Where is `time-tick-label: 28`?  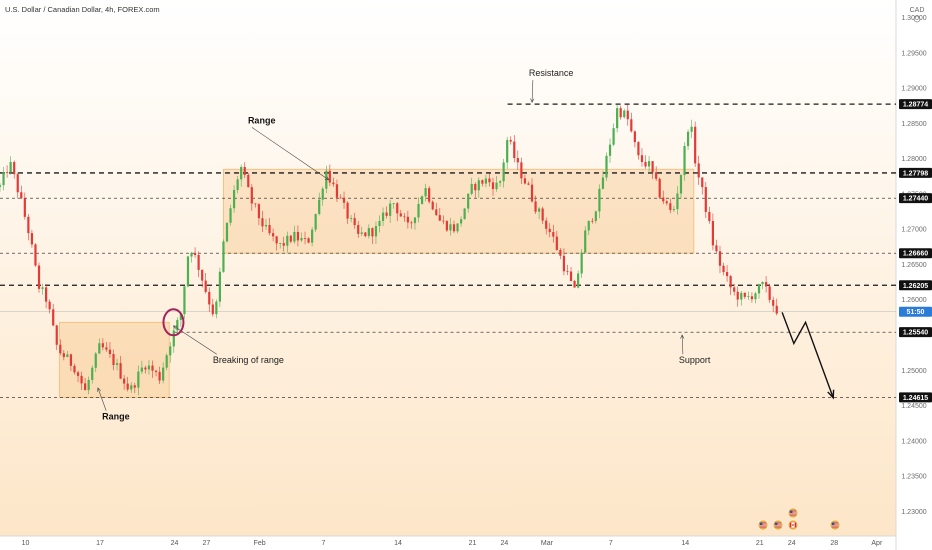 time-tick-label: 28 is located at coordinates (834, 543).